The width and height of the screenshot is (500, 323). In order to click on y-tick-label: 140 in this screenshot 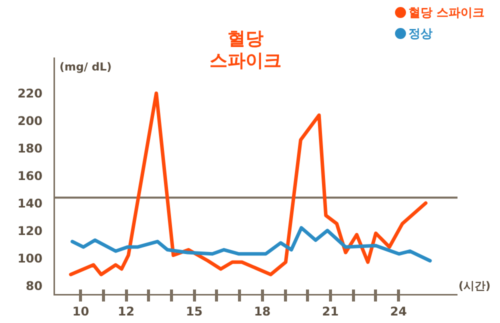, I will do `click(30, 203)`.